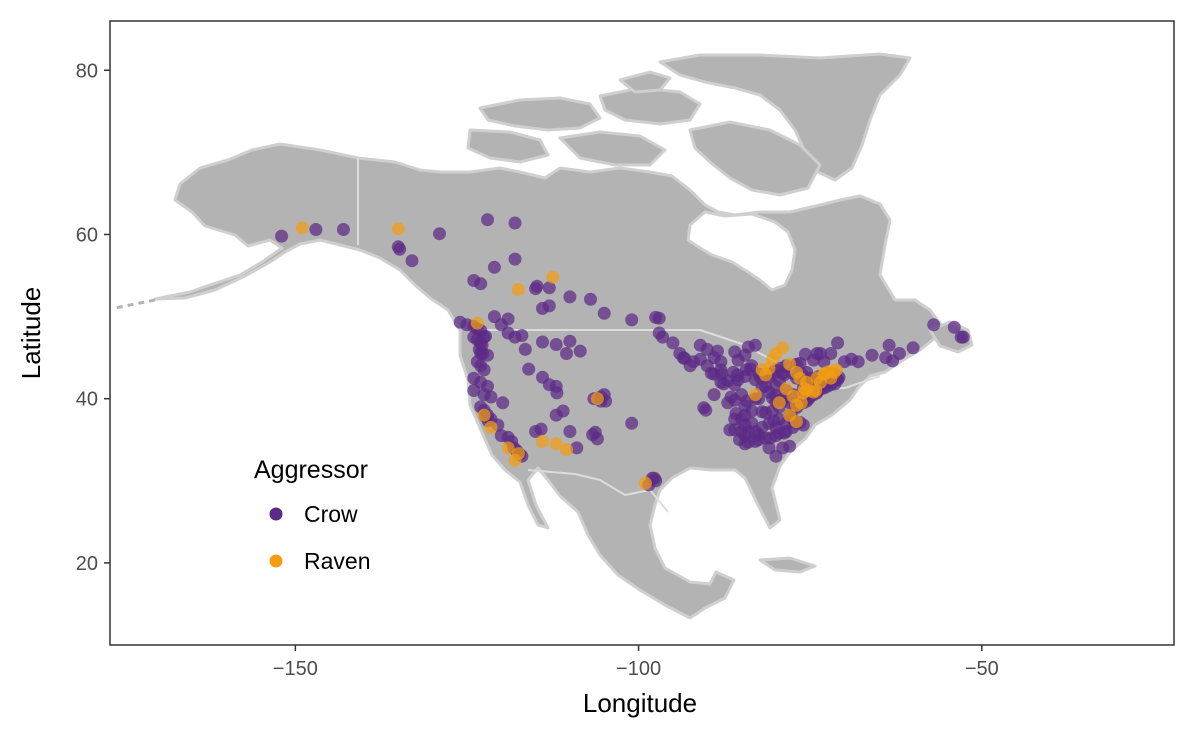  What do you see at coordinates (982, 669) in the screenshot?
I see `x-tick-label: −50` at bounding box center [982, 669].